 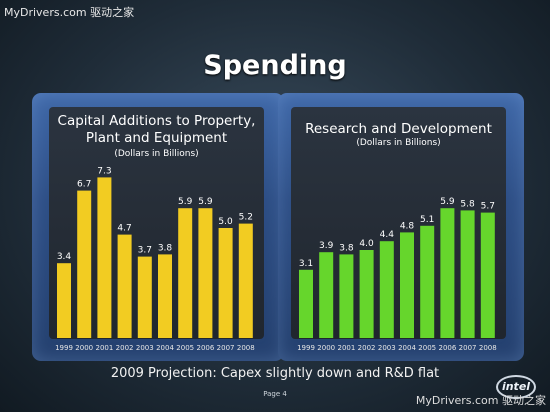 What do you see at coordinates (165, 248) in the screenshot?
I see `capex-value-label-2004: 3.8` at bounding box center [165, 248].